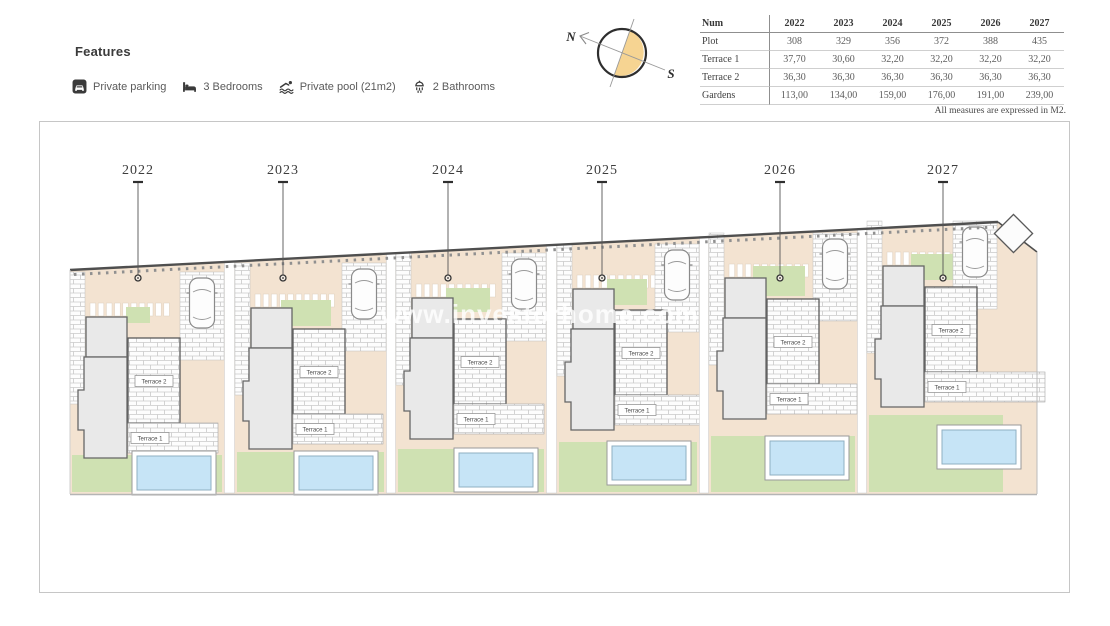  I want to click on table-cell: 191,00, so click(990, 96).